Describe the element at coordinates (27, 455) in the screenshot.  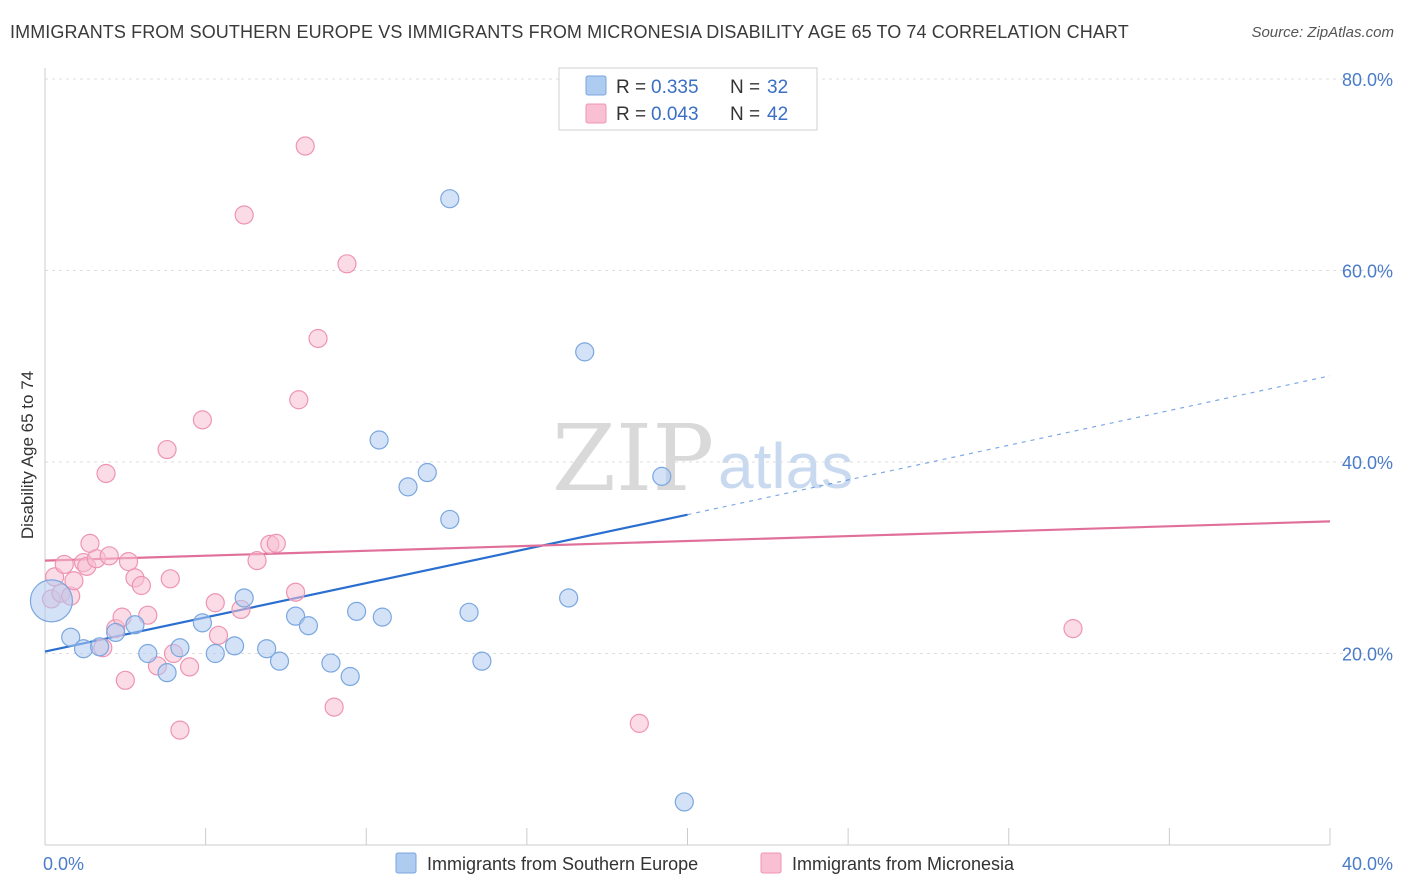
I see `y-axis-label: Disability Age 65 to 74` at that location.